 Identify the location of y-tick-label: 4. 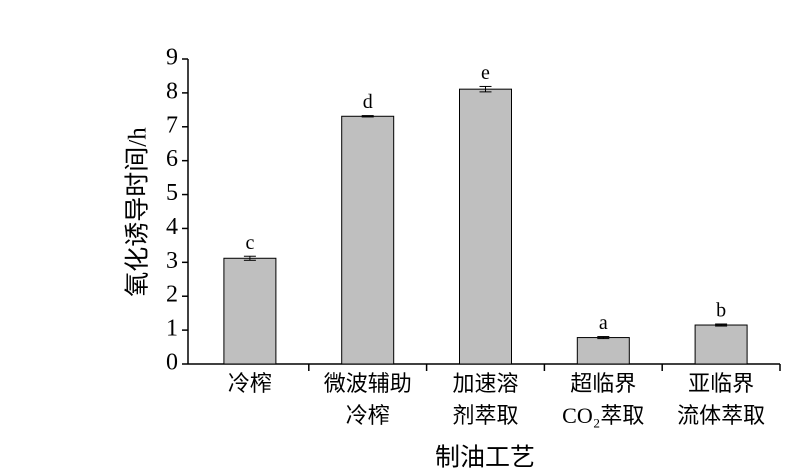
(172, 227).